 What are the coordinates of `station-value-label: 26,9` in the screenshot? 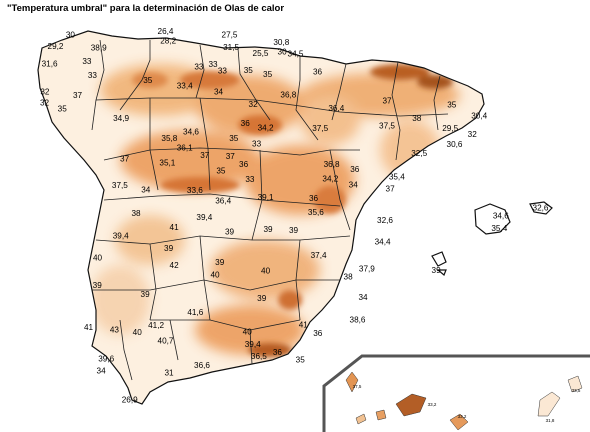 It's located at (130, 399).